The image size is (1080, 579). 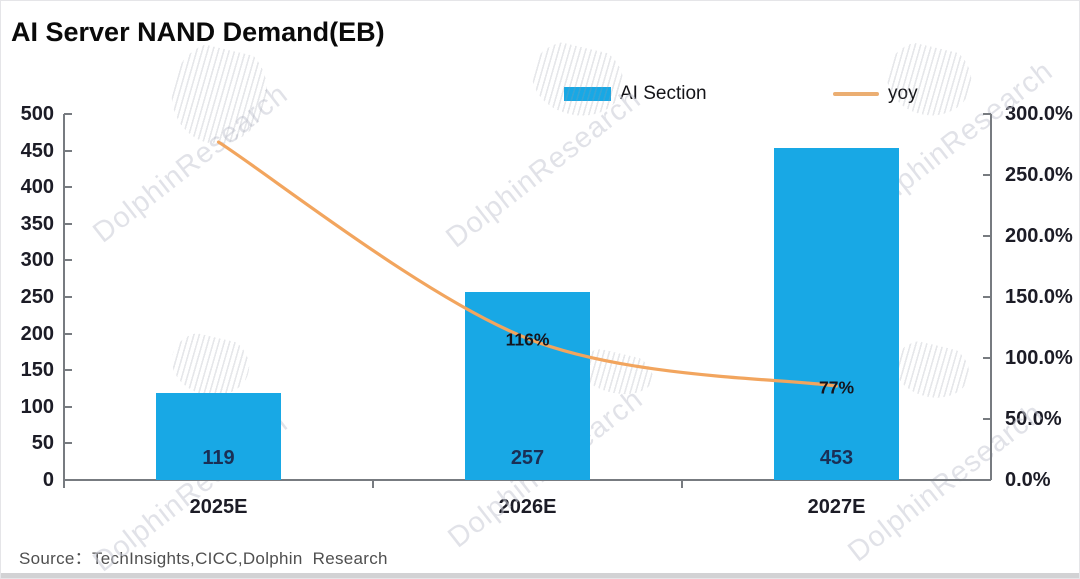 I want to click on legend-item-ai-section: AI Section, so click(x=635, y=94).